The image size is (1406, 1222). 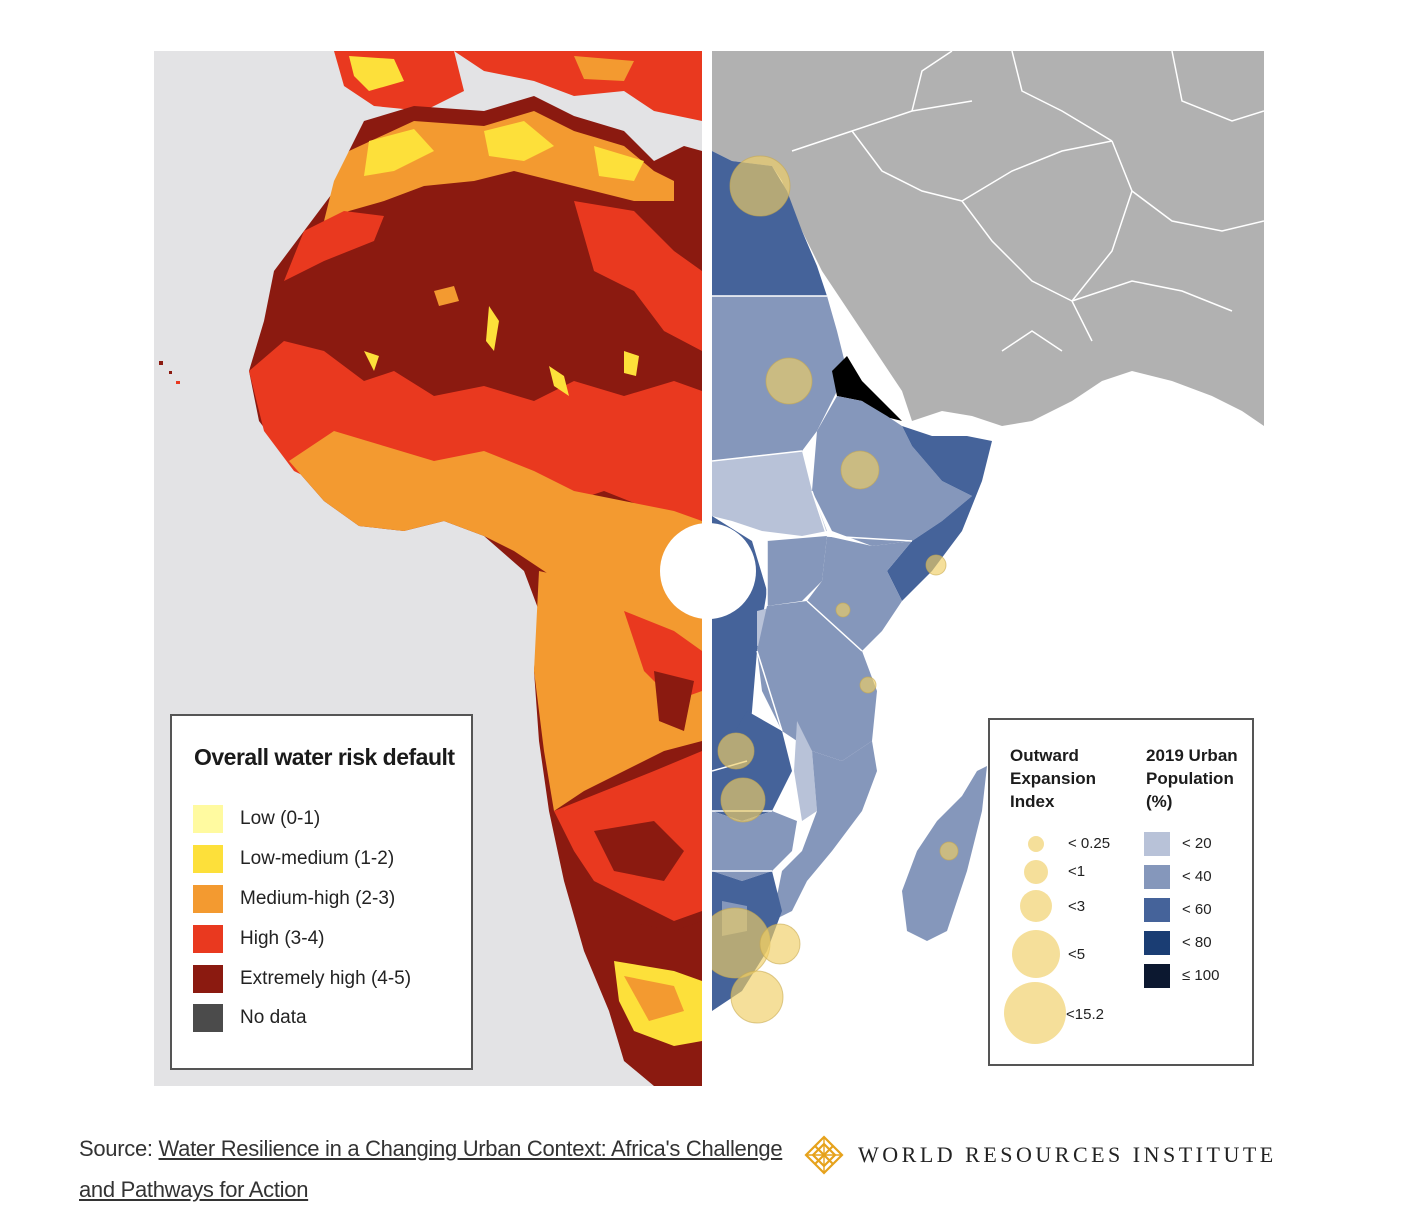 I want to click on expansion-index-title: Outward Expansion Index, so click(x=1053, y=778).